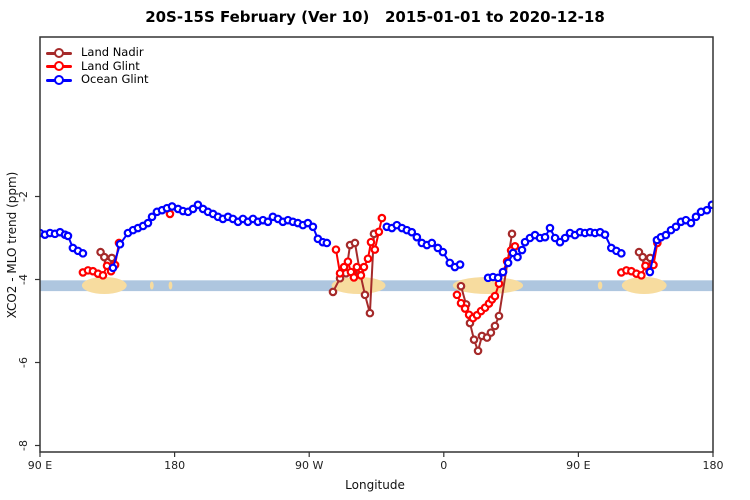 This screenshot has height=500, width=750. Describe the element at coordinates (309, 465) in the screenshot. I see `x-tick-label: 90 W` at that location.